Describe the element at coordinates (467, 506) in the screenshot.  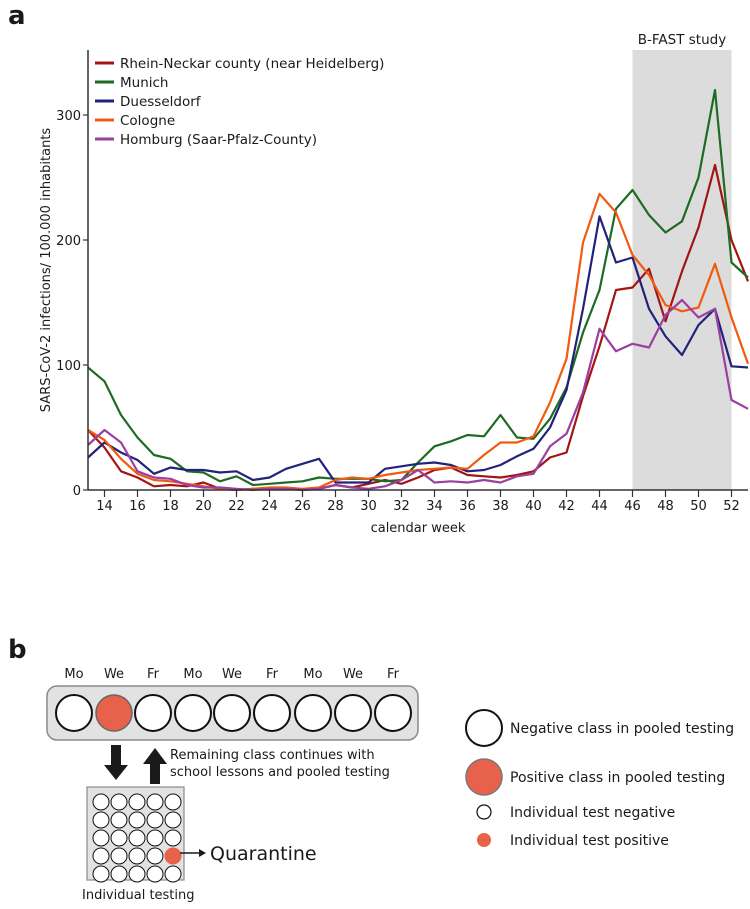
I see `x-tick-label: 36` at that location.